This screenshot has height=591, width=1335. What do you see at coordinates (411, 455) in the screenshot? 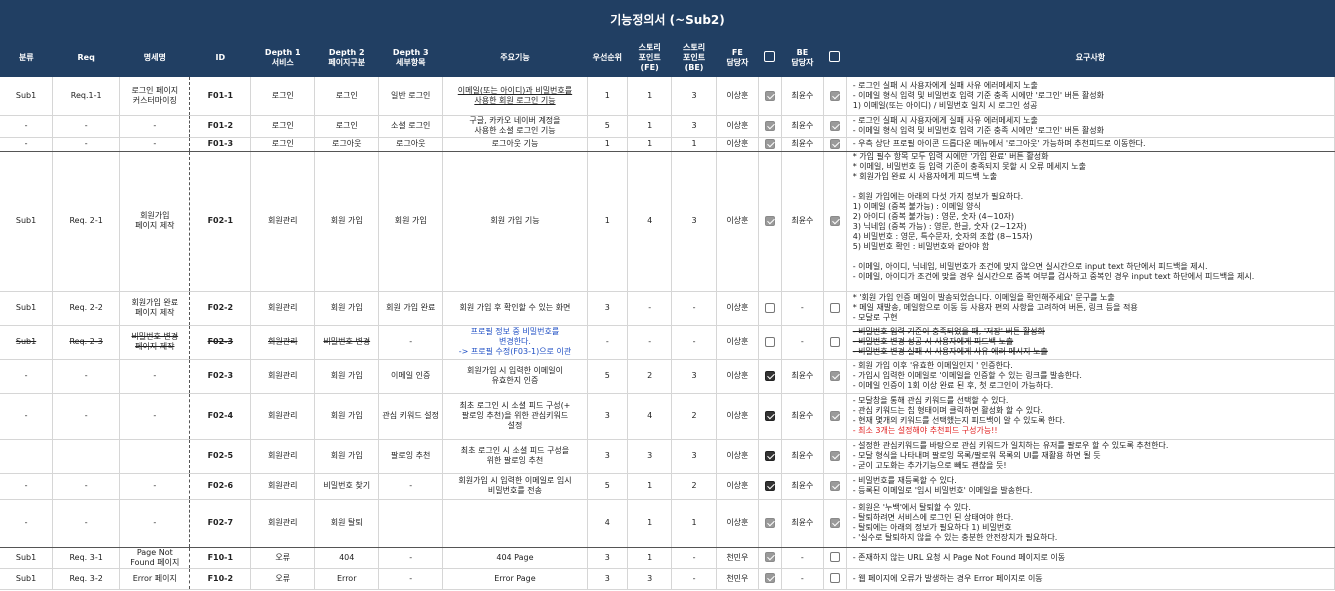
I see `cell-text: 팔로잉 추천` at bounding box center [411, 455].